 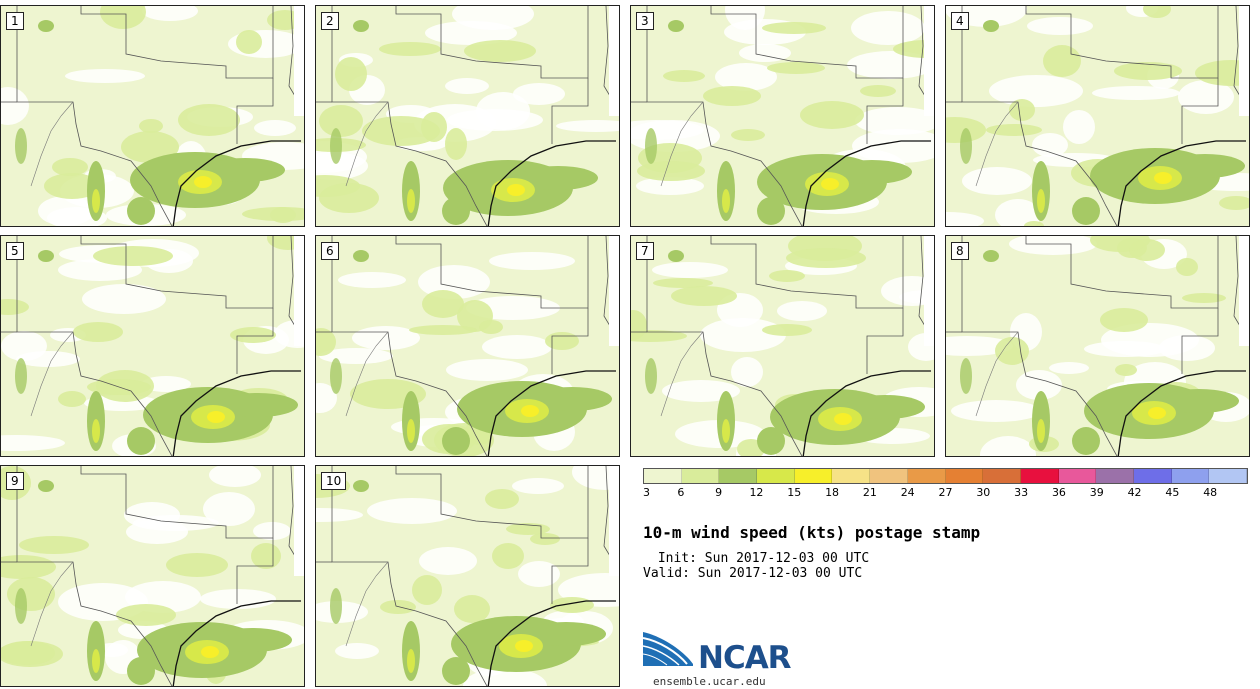 I want to click on colorbar-tick-label: 42, so click(x=1134, y=492).